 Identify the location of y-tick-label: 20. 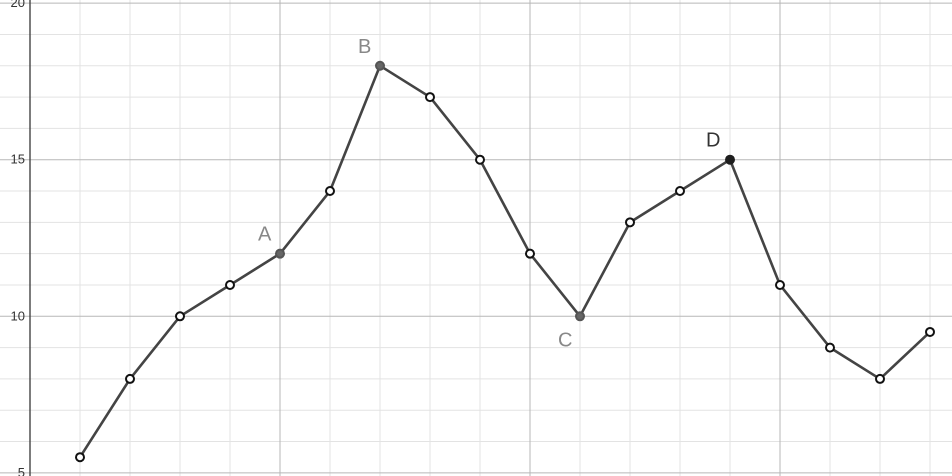
(18, 5).